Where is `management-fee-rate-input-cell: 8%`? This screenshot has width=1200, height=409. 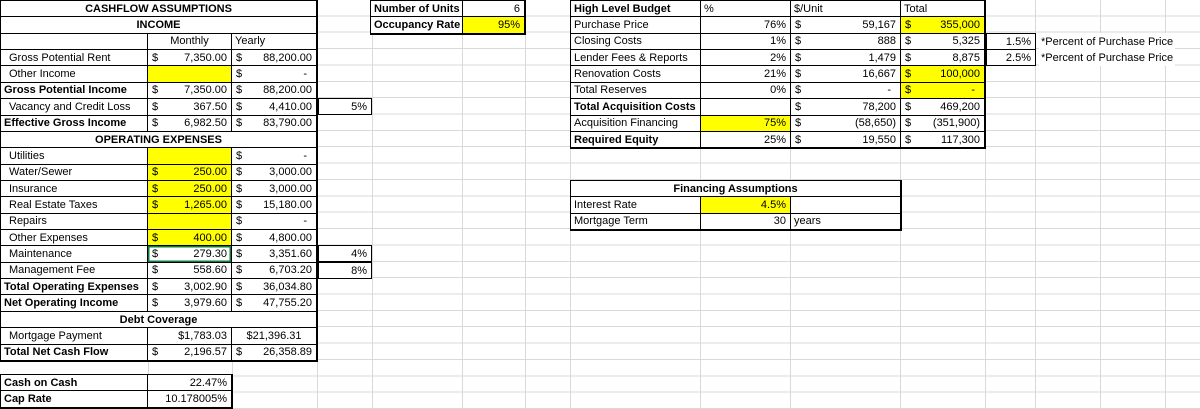 management-fee-rate-input-cell: 8% is located at coordinates (345, 270).